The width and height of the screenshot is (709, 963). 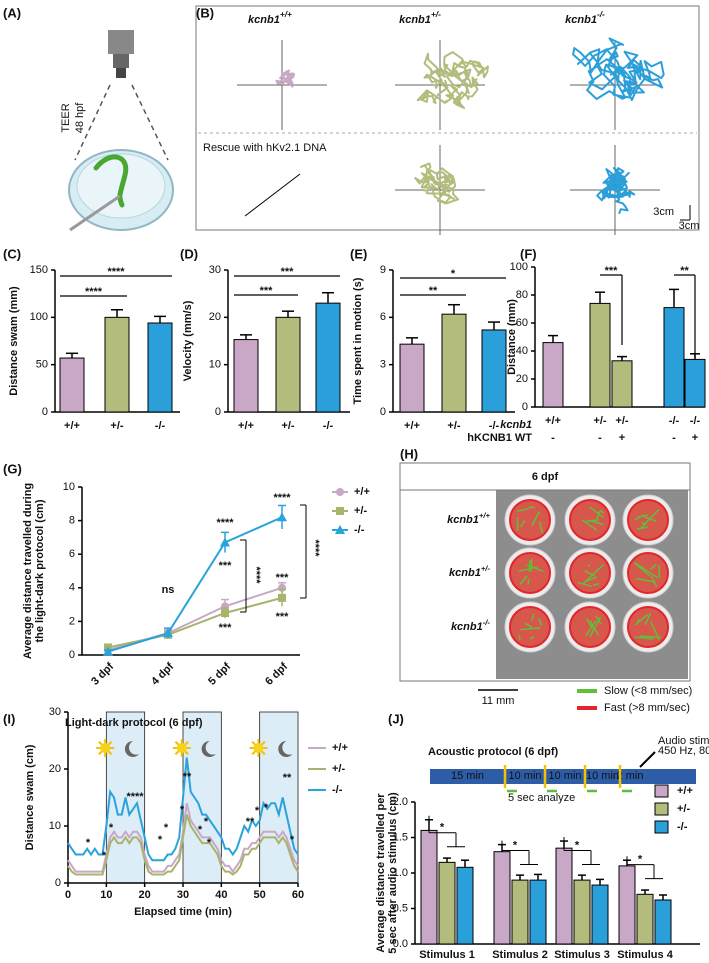 I want to click on y-axis-label: Average distance travelled per, so click(x=381, y=873).